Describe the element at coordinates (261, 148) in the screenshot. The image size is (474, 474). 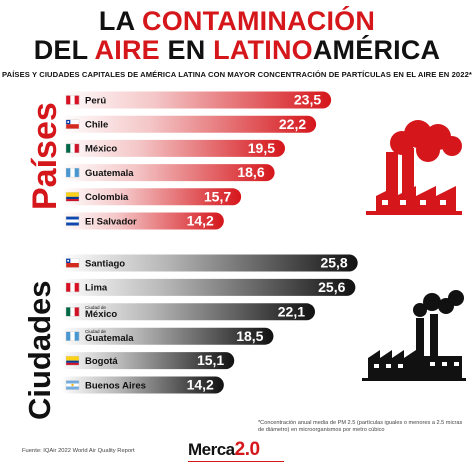
I see `country-value-label: 19,5` at that location.